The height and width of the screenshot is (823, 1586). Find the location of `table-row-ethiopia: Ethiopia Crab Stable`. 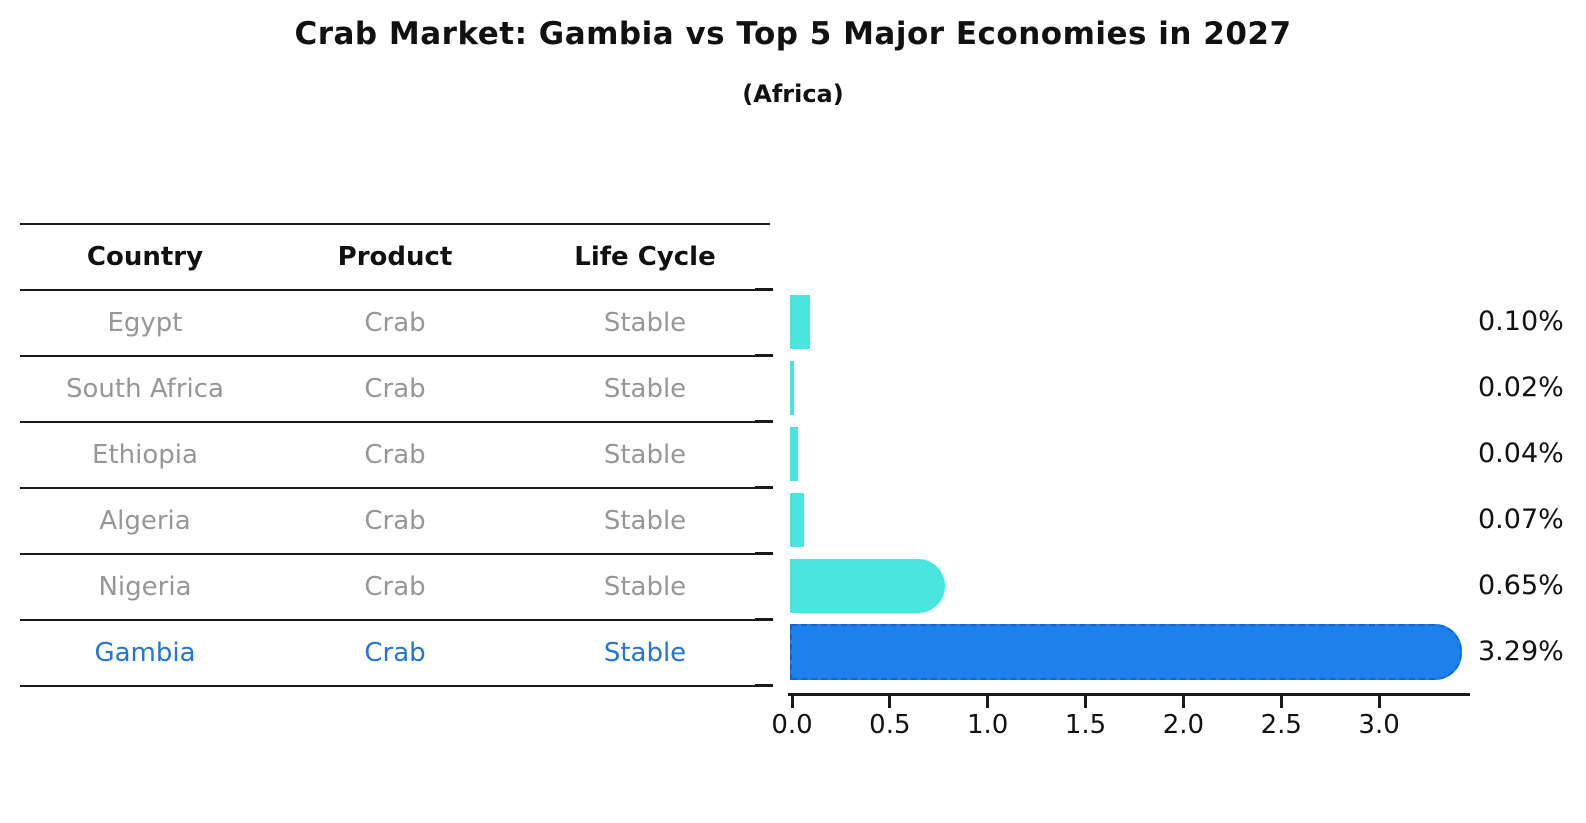

table-row-ethiopia: Ethiopia Crab Stable is located at coordinates (395, 454).